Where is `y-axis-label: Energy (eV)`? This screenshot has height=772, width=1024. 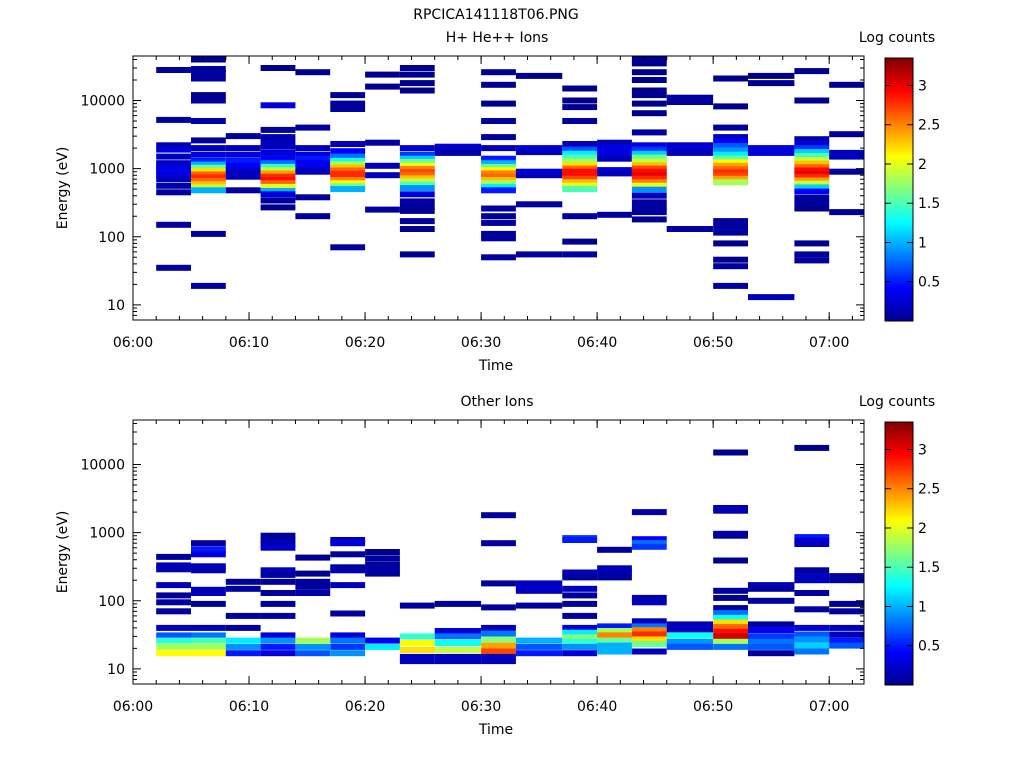 y-axis-label: Energy (eV) is located at coordinates (63, 188).